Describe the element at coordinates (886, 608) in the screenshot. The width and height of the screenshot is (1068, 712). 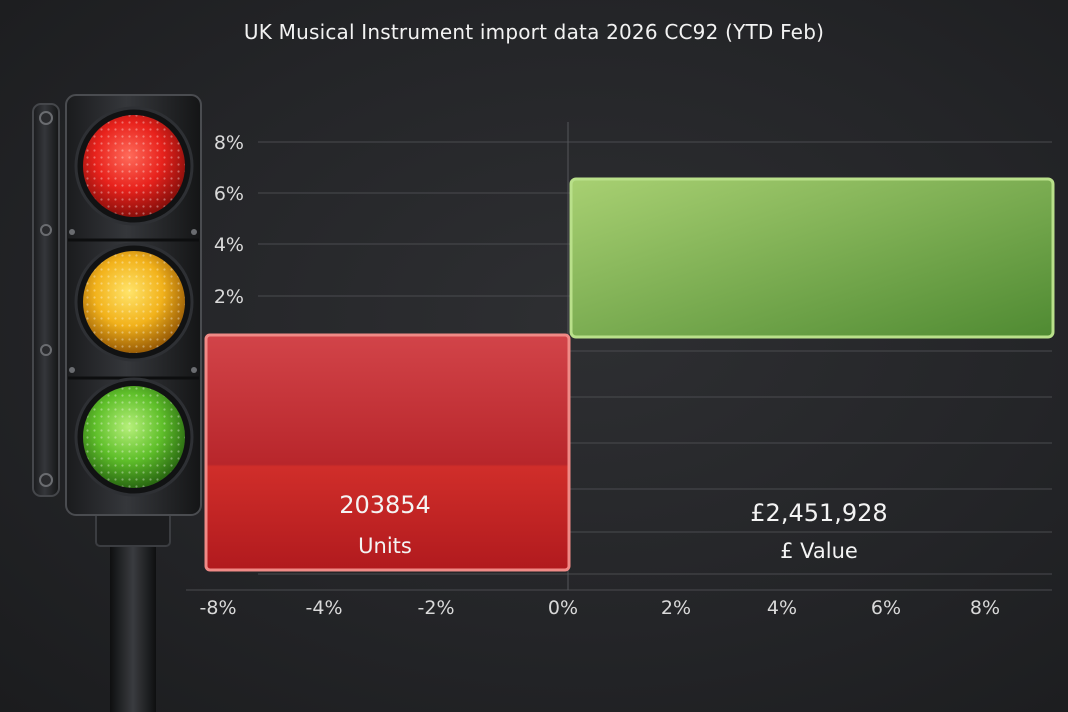
I see `x-tick-label: 6%` at that location.